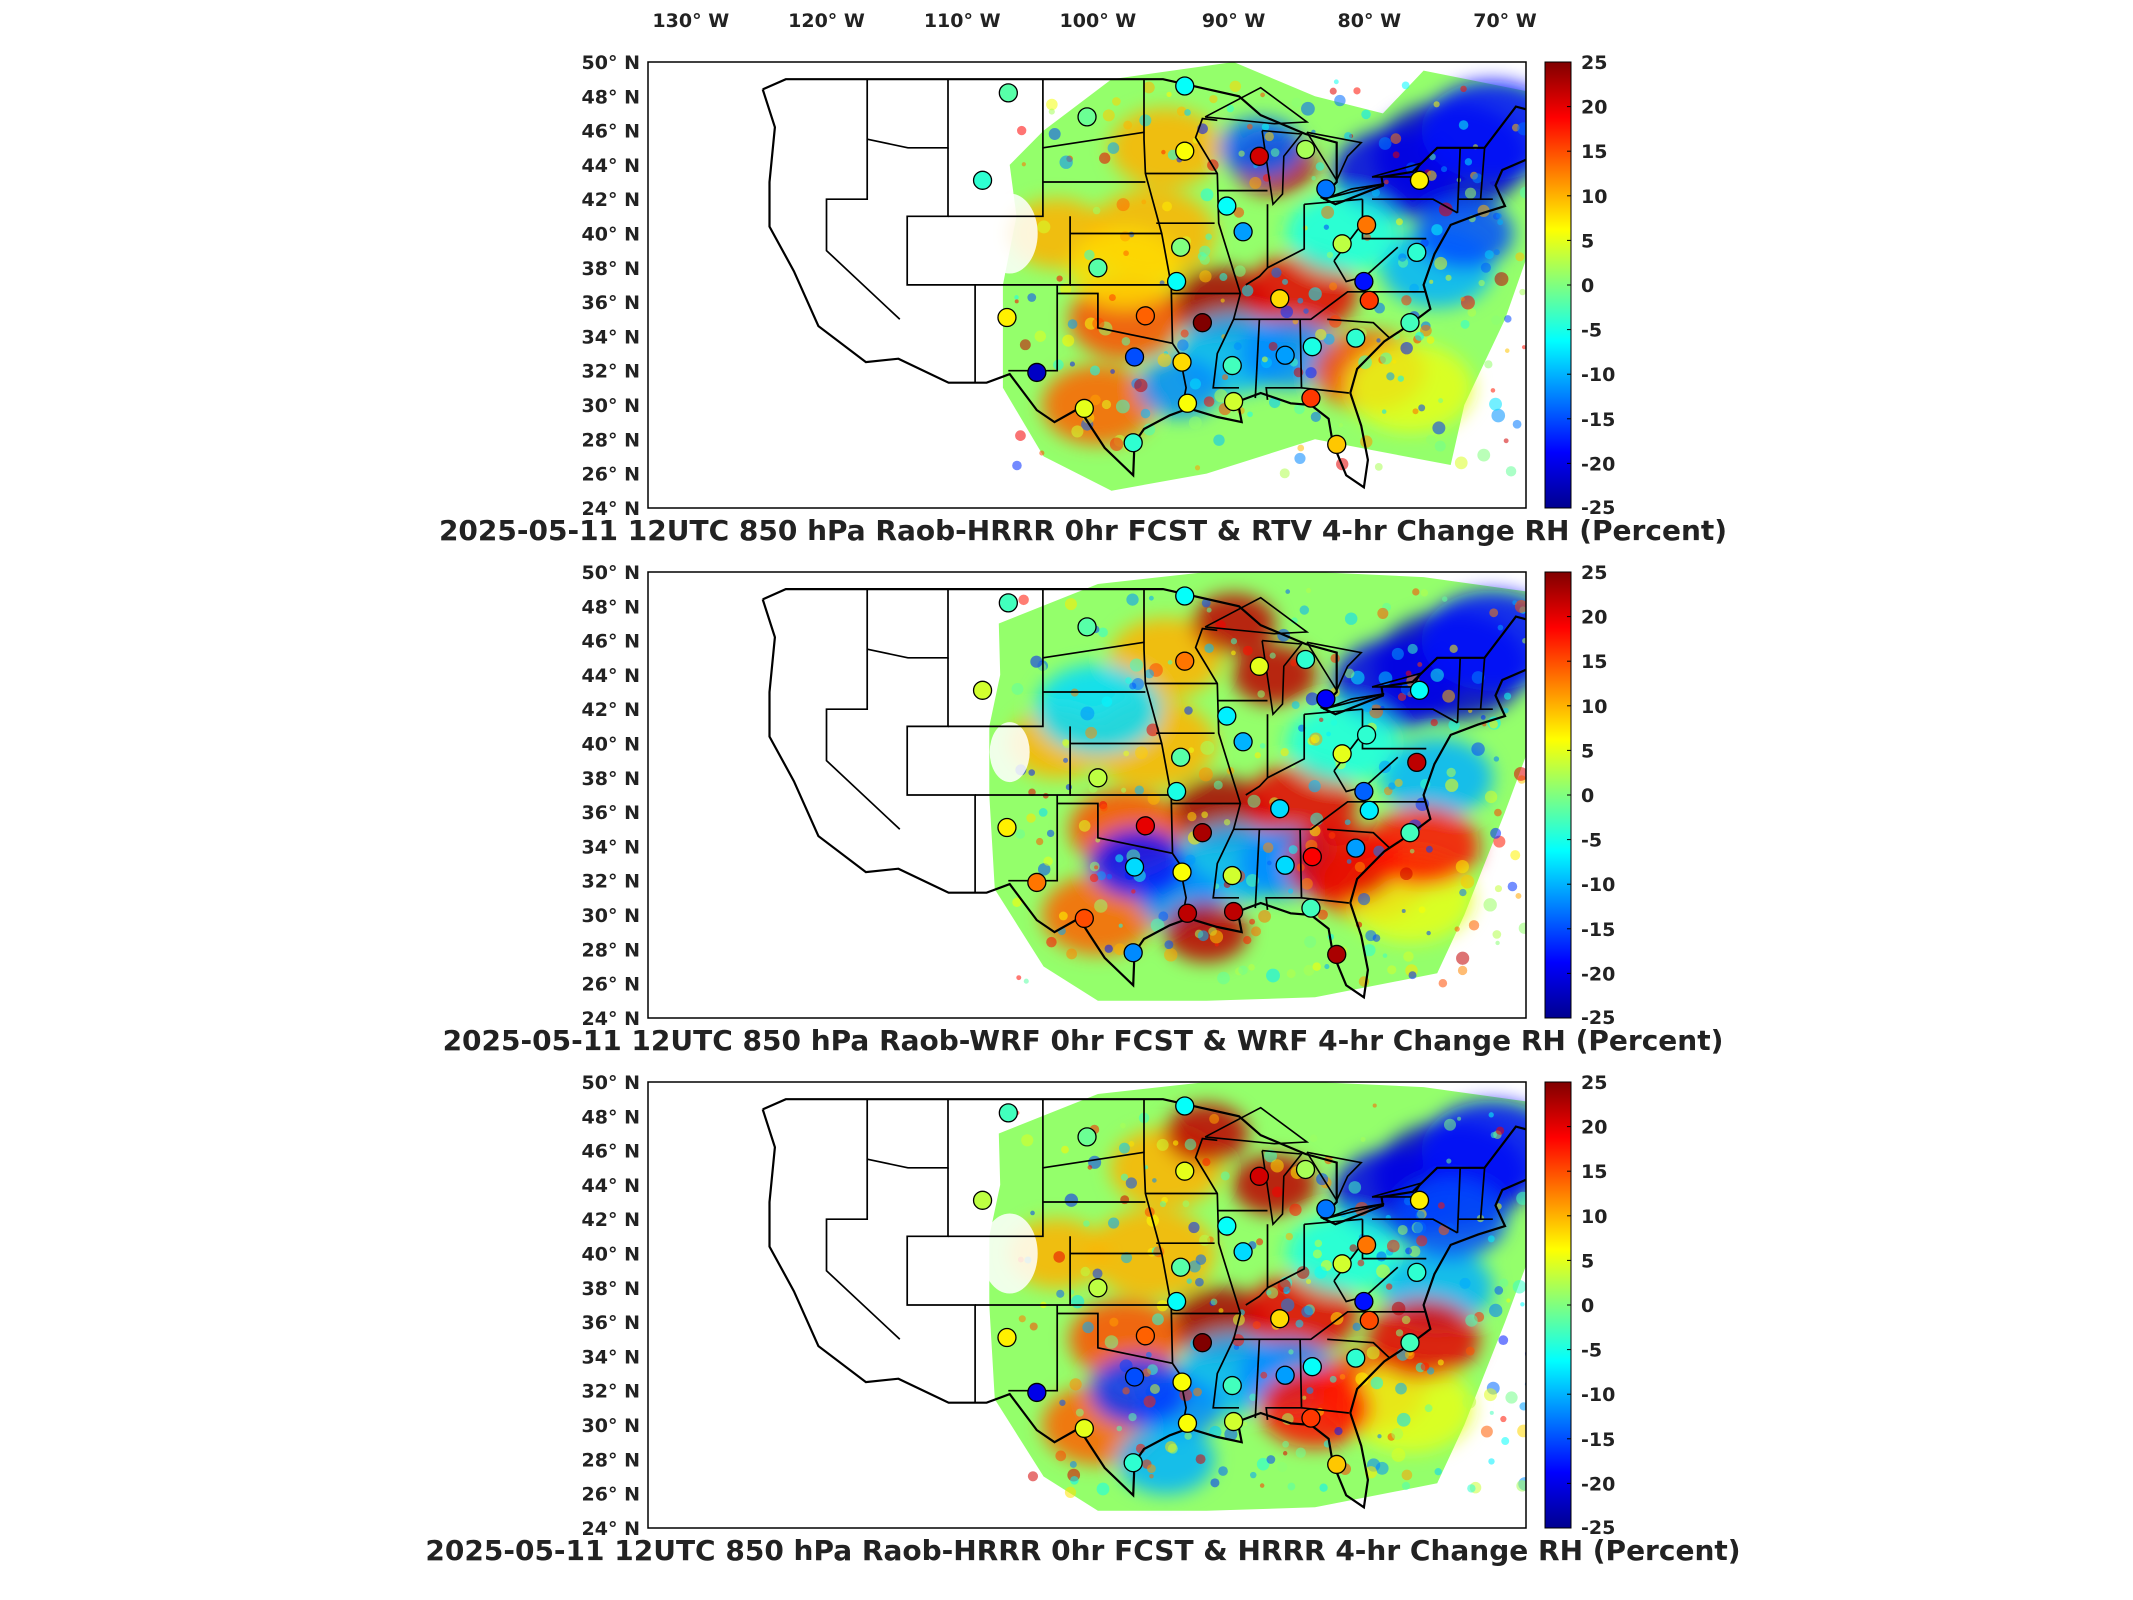 This screenshot has width=2133, height=1600. What do you see at coordinates (611, 985) in the screenshot?
I see `latitude-label: 26° N` at bounding box center [611, 985].